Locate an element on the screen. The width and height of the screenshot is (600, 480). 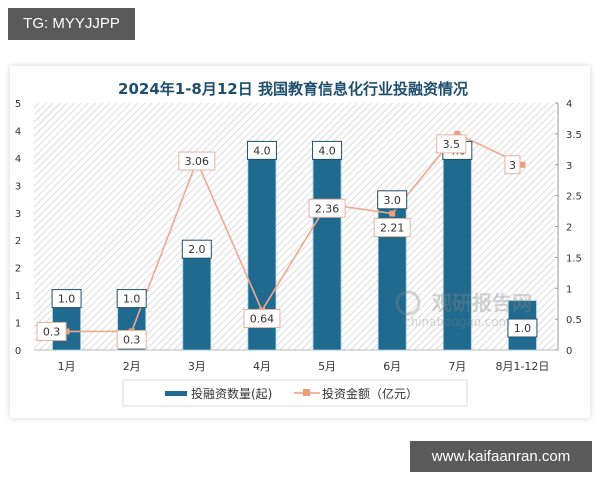
x-axis-labels: 1月 2月 3月 4月 5月 6月 7月 8月1-12日 is located at coordinates (304, 366).